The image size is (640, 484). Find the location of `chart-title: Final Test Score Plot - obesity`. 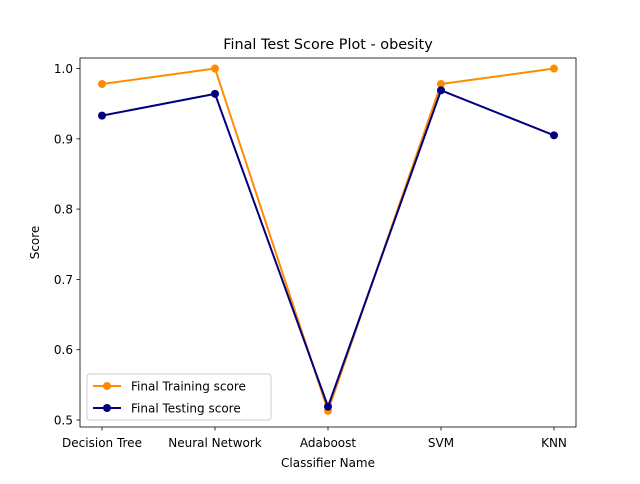

chart-title: Final Test Score Plot - obesity is located at coordinates (328, 45).